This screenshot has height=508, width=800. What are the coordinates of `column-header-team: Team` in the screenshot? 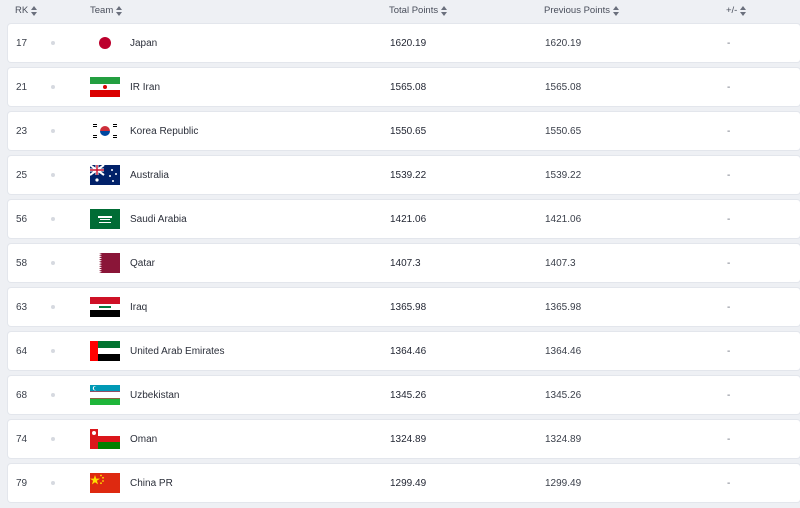 It's located at (106, 10).